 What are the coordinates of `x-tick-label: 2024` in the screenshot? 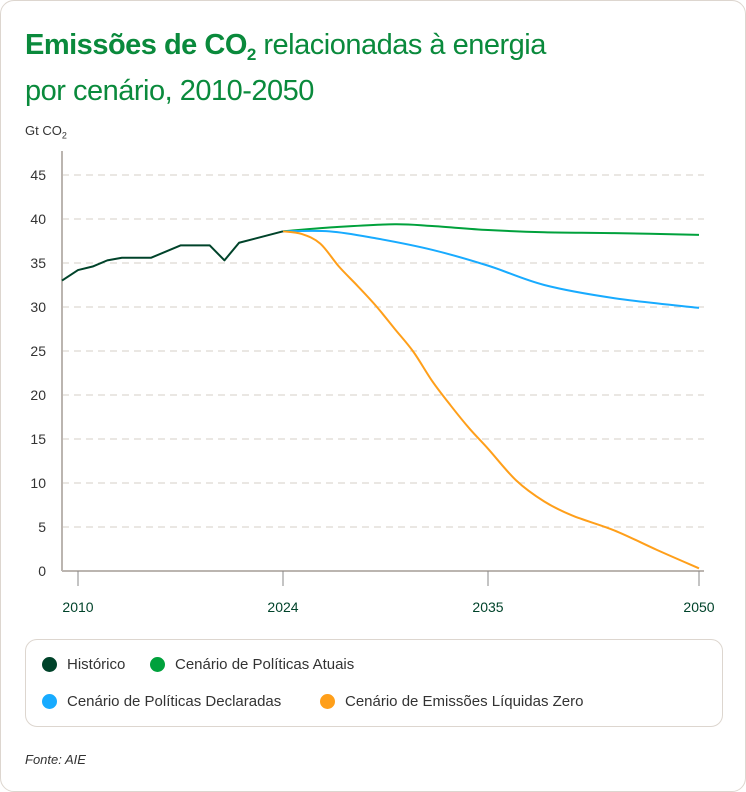 It's located at (282, 607).